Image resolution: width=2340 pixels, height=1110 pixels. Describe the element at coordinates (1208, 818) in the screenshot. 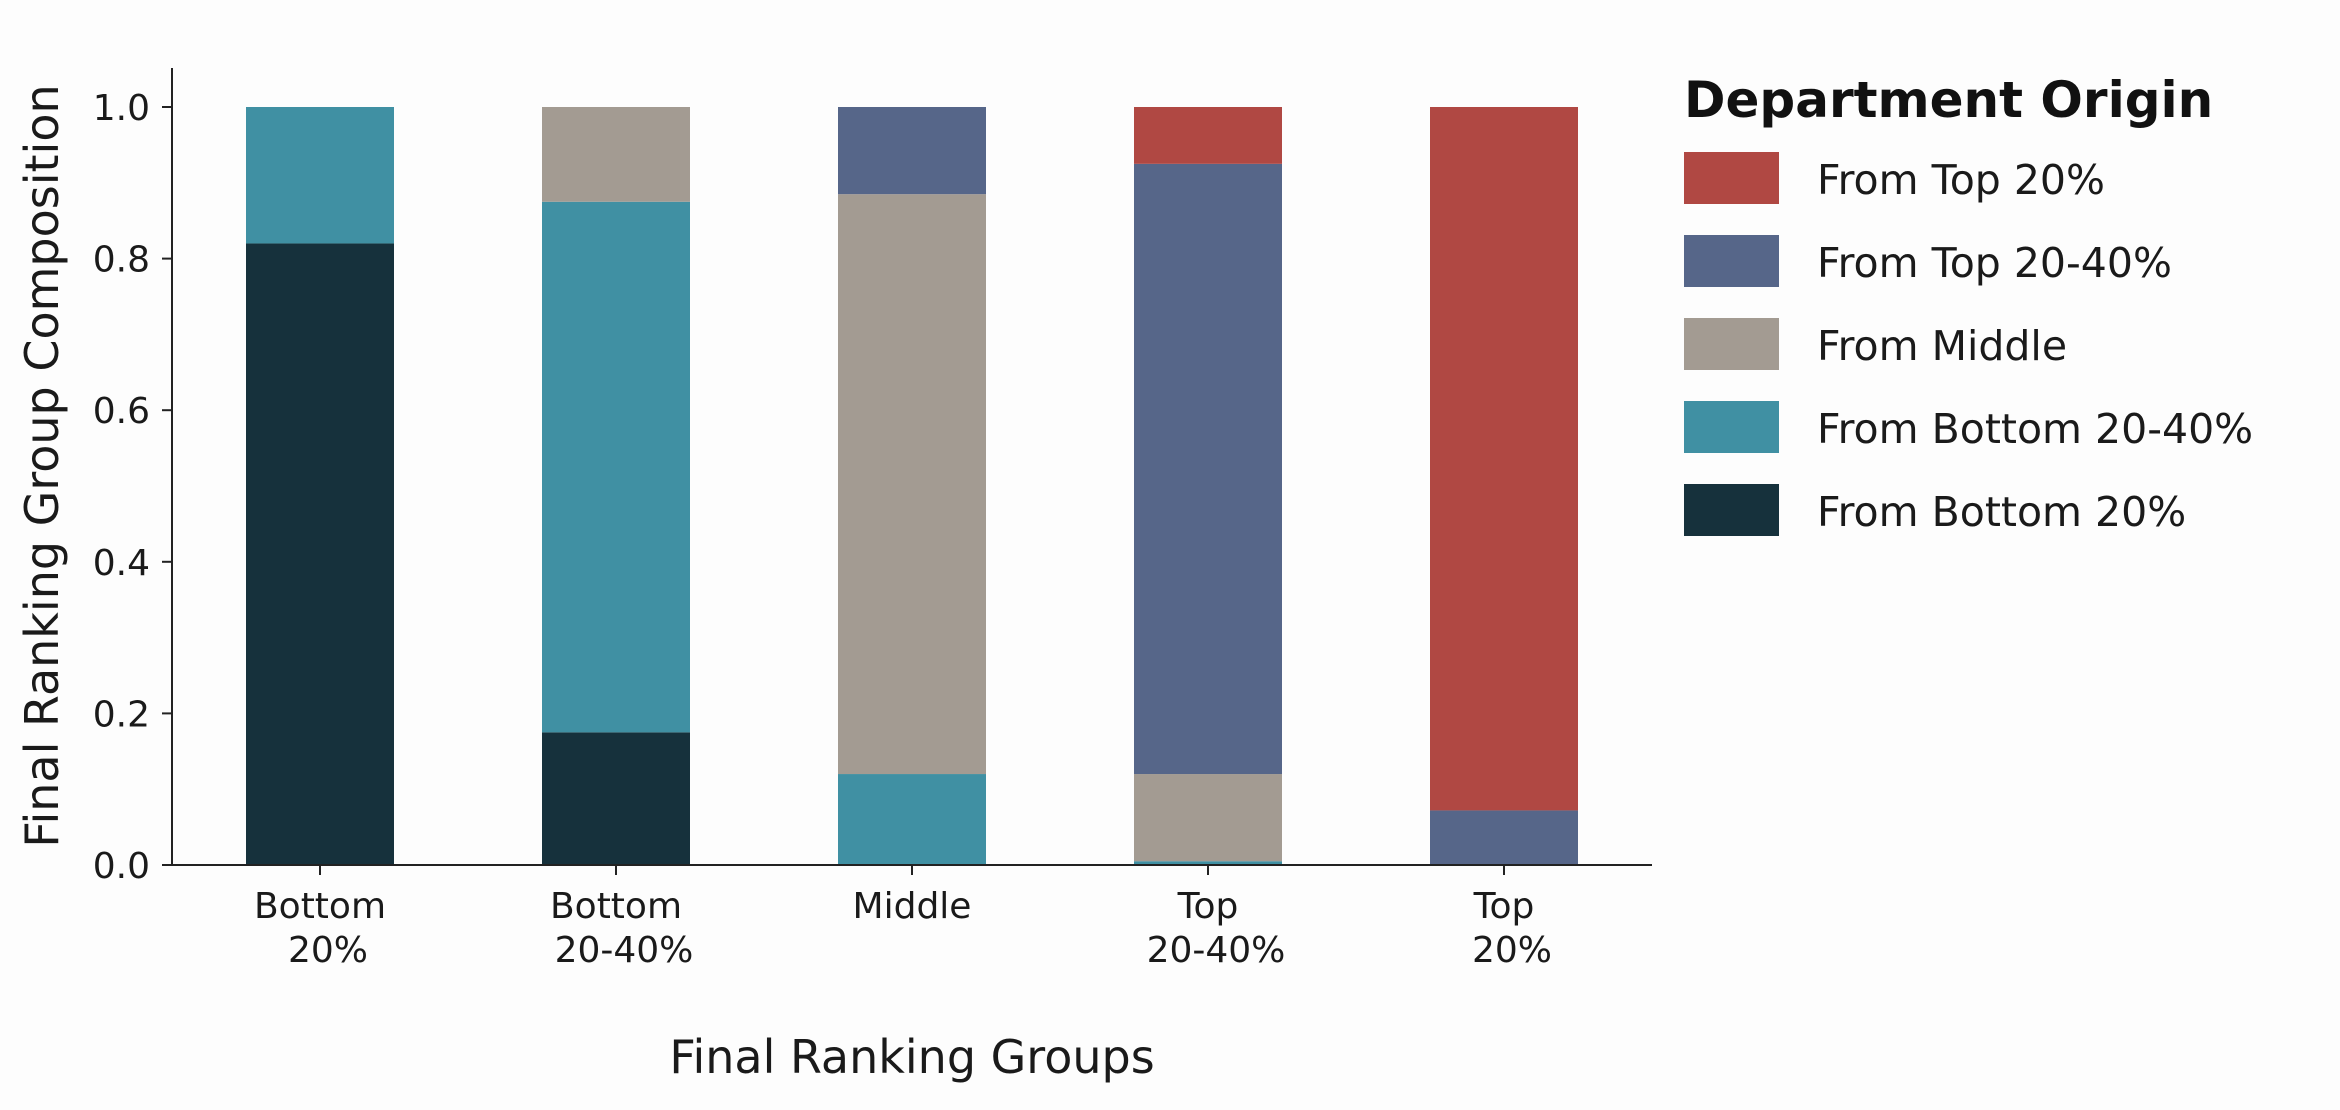

I see `bar-top-20-40--series-2` at that location.